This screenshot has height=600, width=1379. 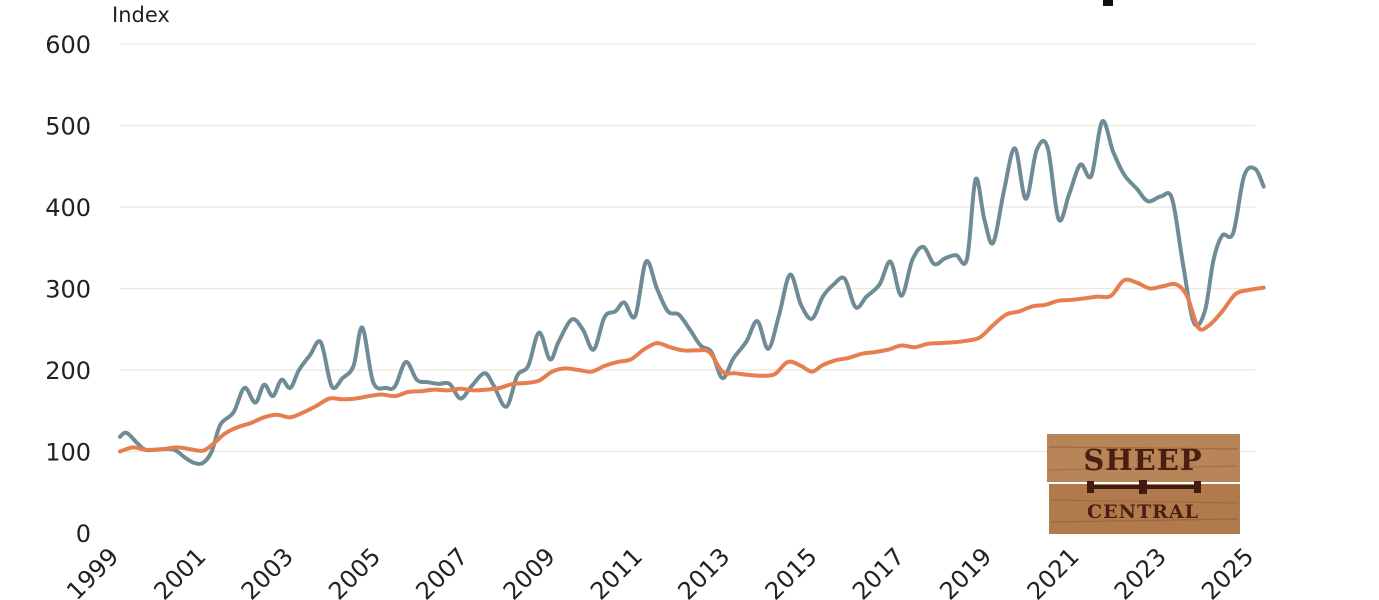 What do you see at coordinates (68, 371) in the screenshot?
I see `y-tick-label: 200` at bounding box center [68, 371].